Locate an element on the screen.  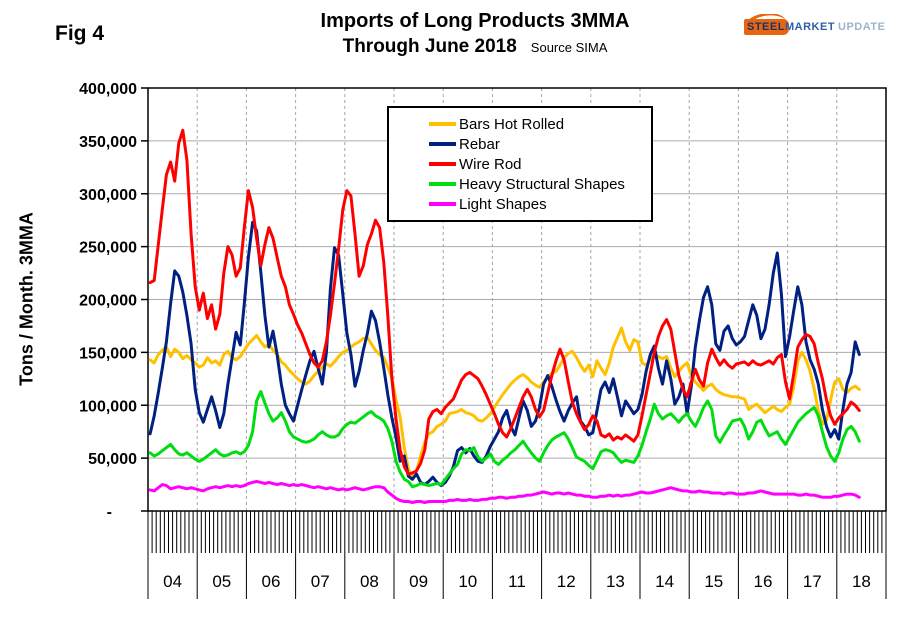
legend-item: Bars Hot Rolled is located at coordinates (538, 124).